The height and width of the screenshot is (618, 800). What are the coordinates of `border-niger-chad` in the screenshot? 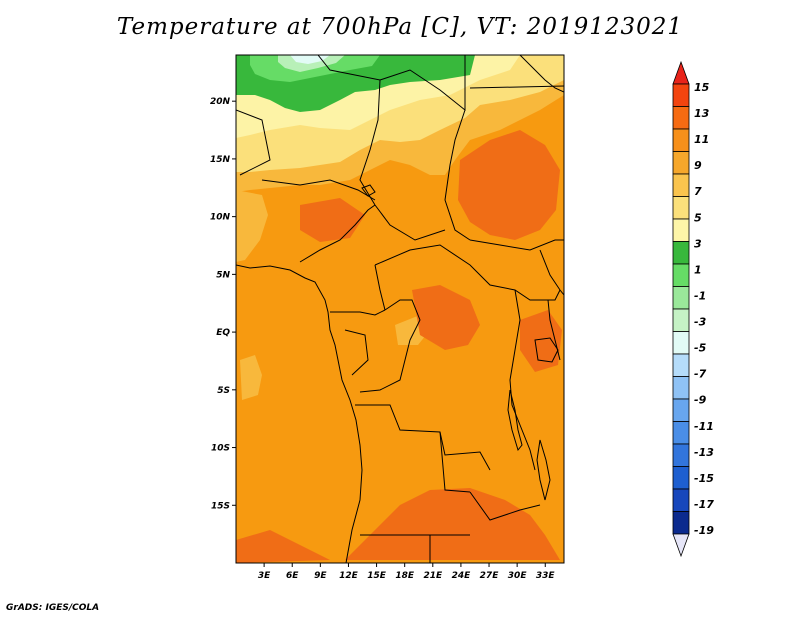 It's located at (370, 142).